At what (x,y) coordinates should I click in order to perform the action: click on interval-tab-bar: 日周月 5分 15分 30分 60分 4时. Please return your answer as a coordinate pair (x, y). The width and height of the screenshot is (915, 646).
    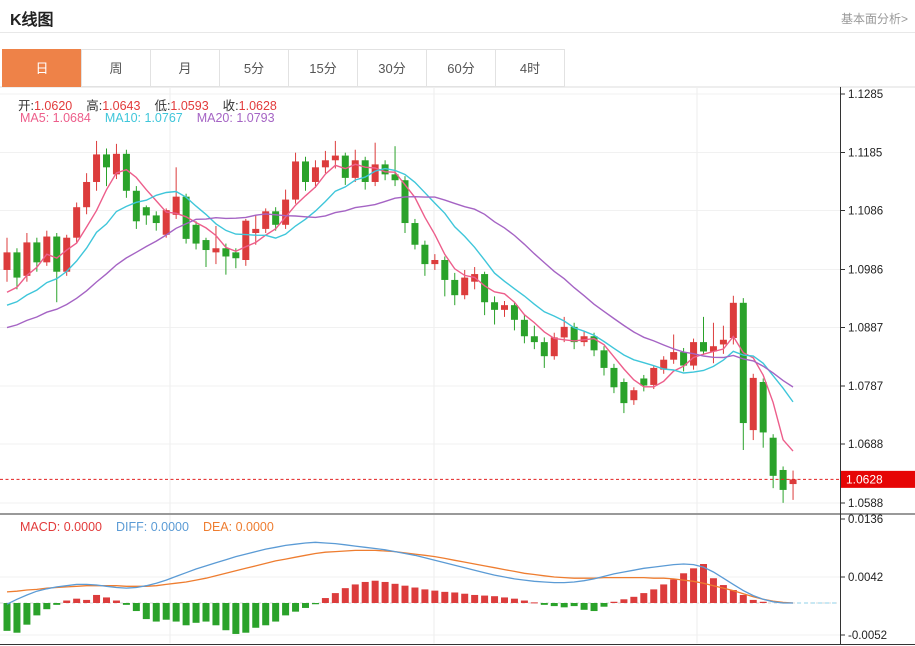
    Looking at the image, I should click on (283, 68).